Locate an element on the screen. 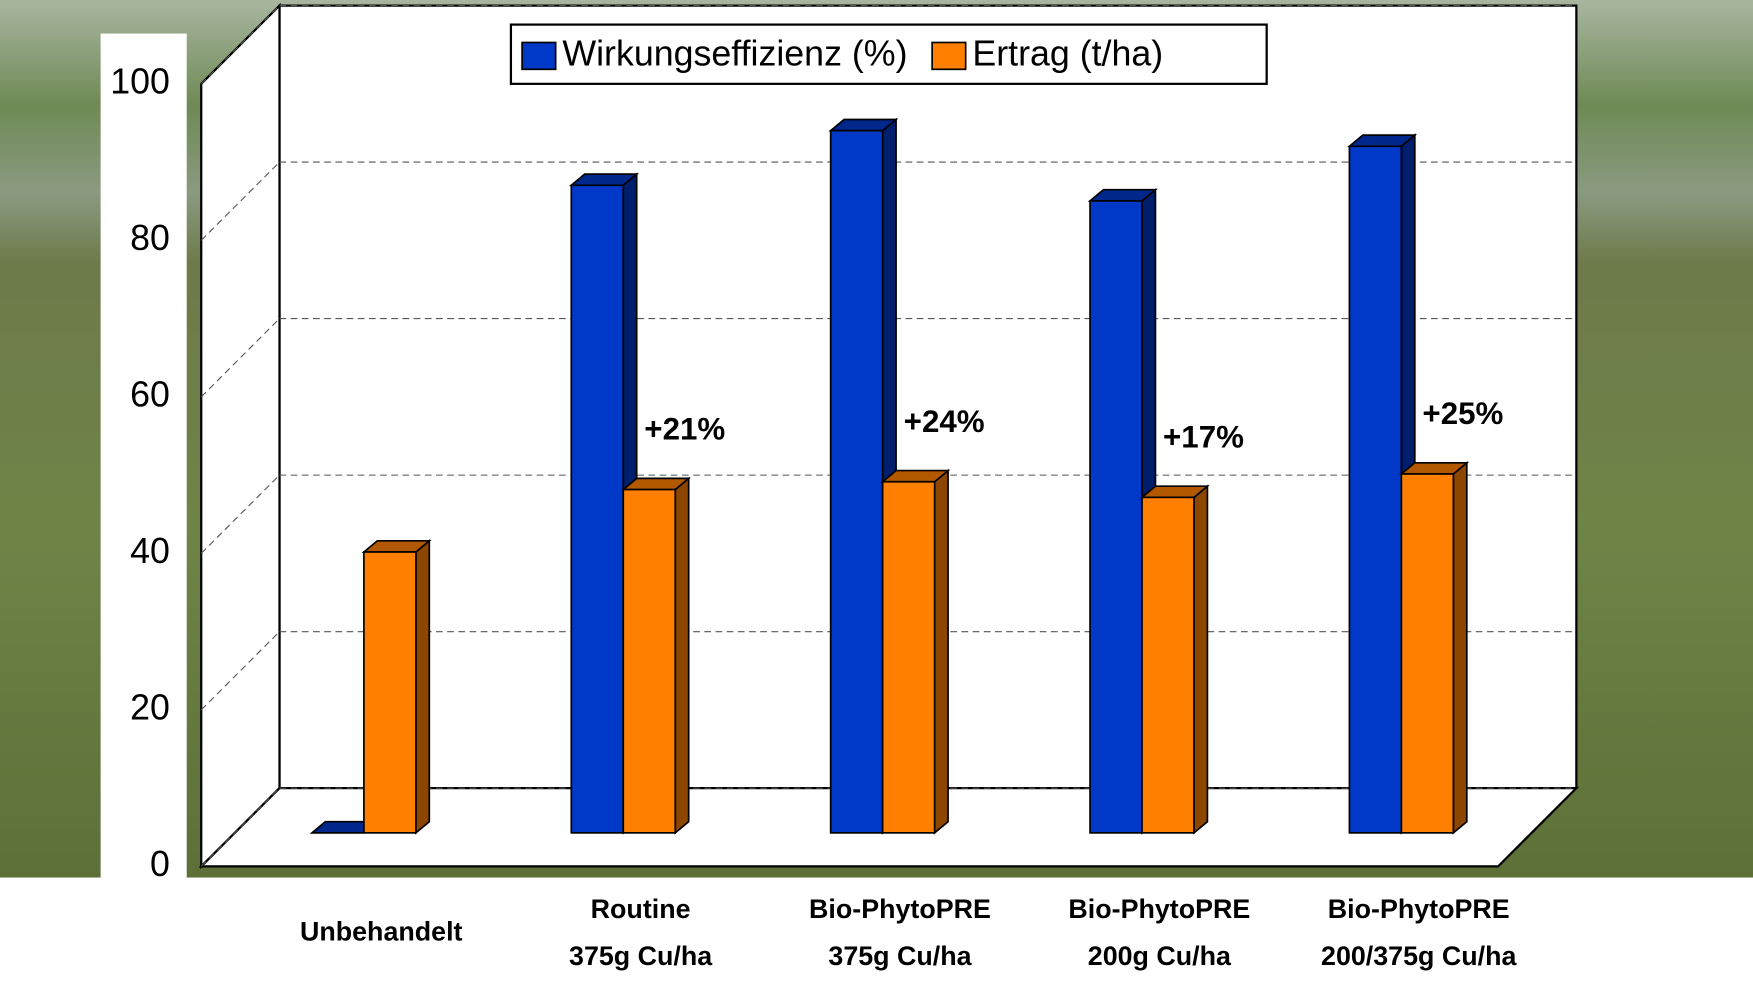 This screenshot has height=981, width=1753. label-area is located at coordinates (876, 929).